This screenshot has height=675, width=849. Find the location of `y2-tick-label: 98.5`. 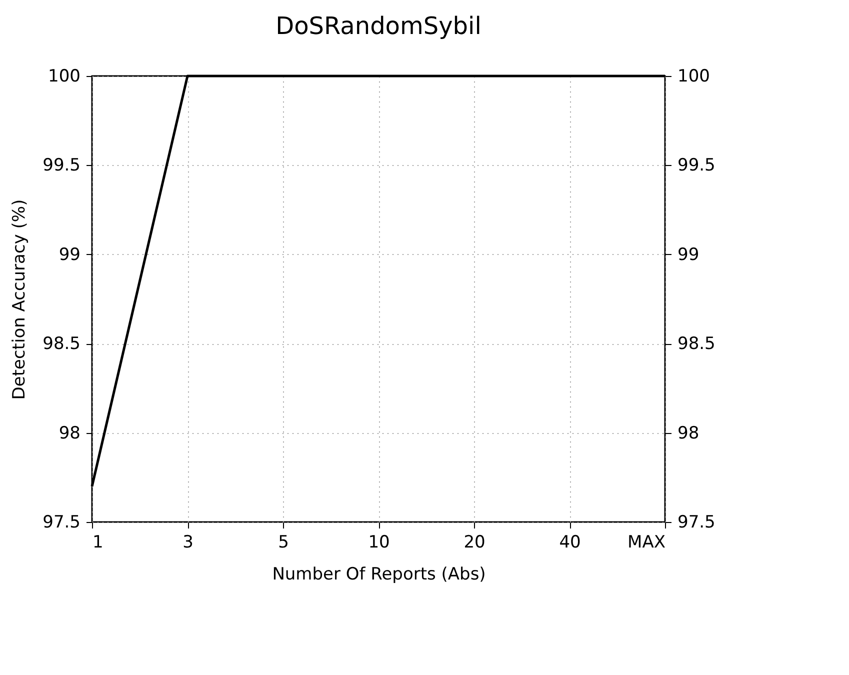

y2-tick-label: 98.5 is located at coordinates (697, 344).